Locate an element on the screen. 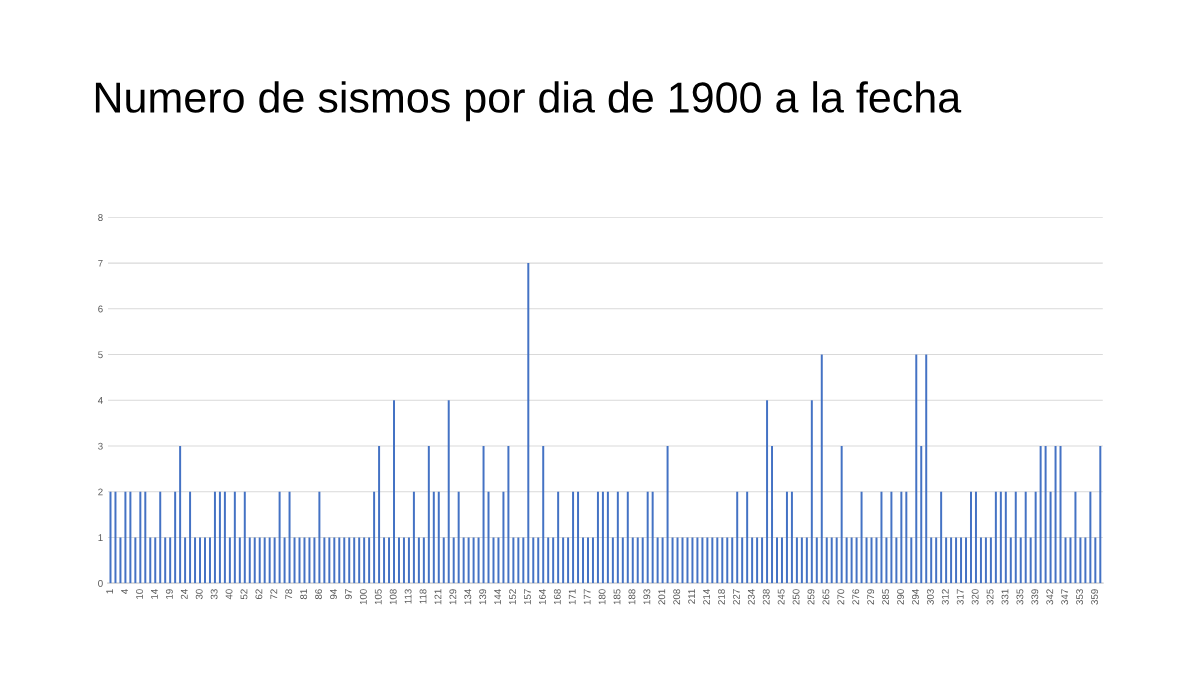 The image size is (1200, 675). x-tick-label: 105 is located at coordinates (378, 597).